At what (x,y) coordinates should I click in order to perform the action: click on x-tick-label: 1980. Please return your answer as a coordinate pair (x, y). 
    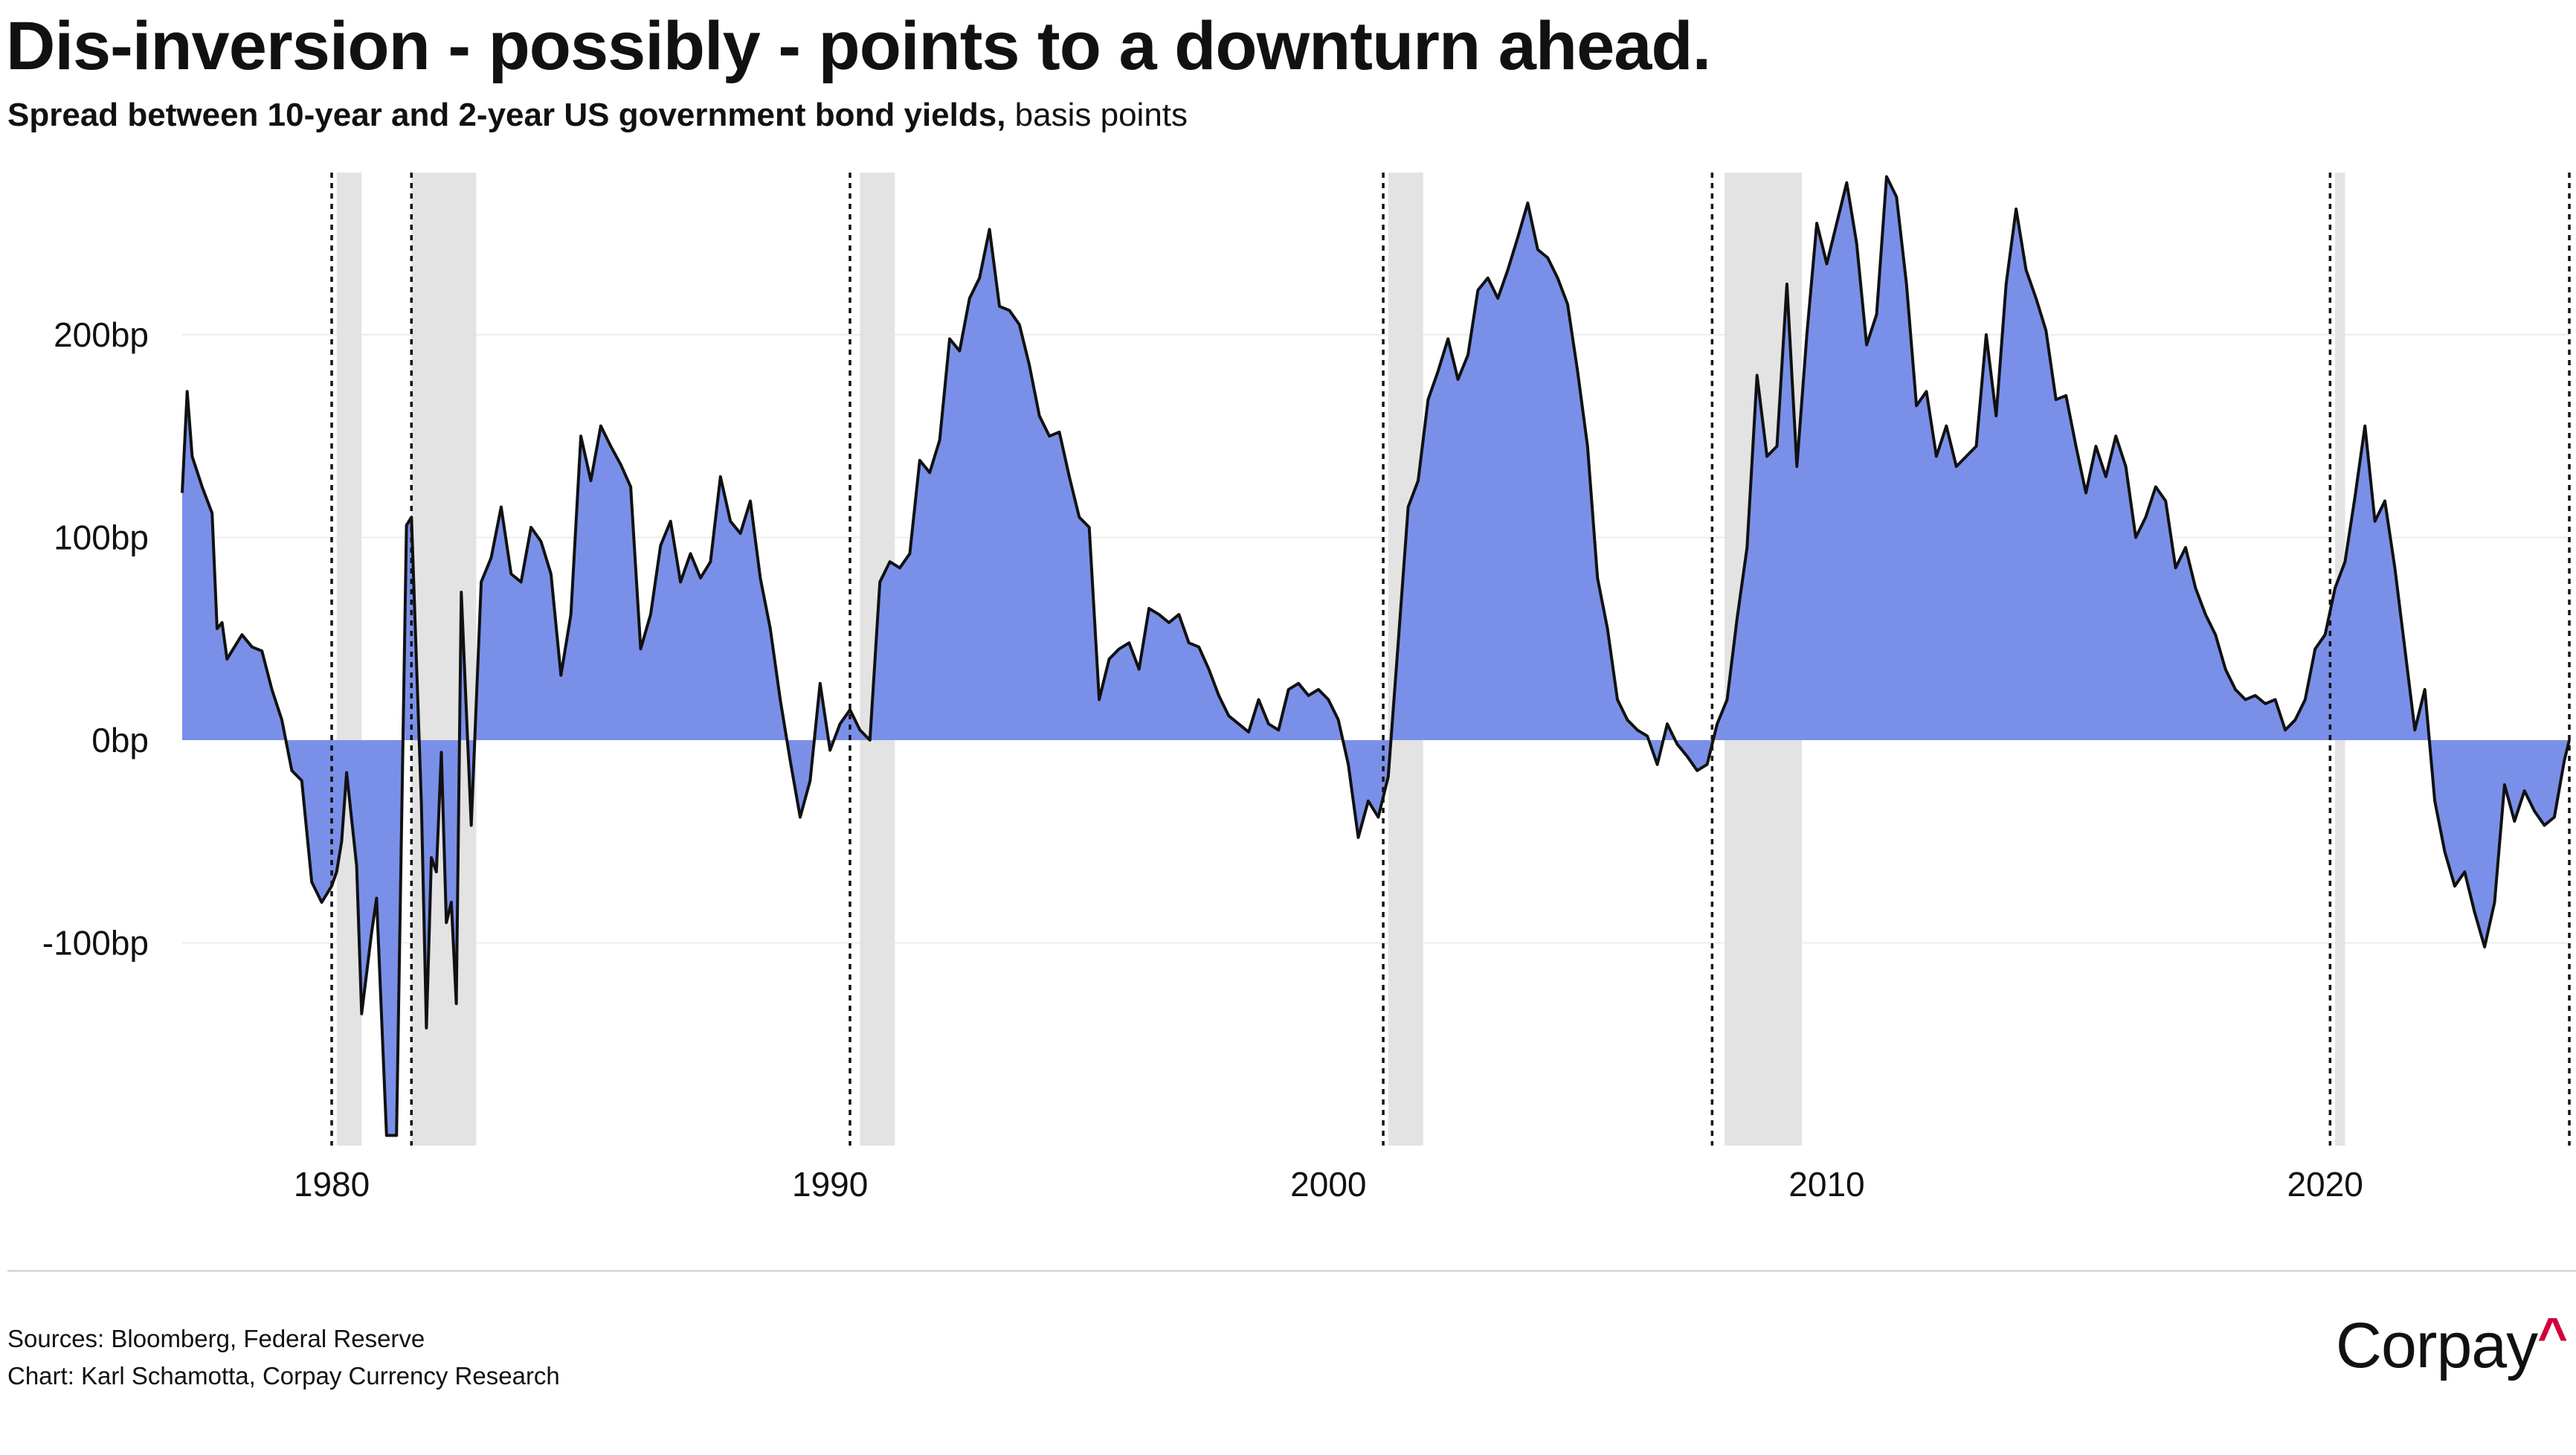
    Looking at the image, I should click on (332, 1184).